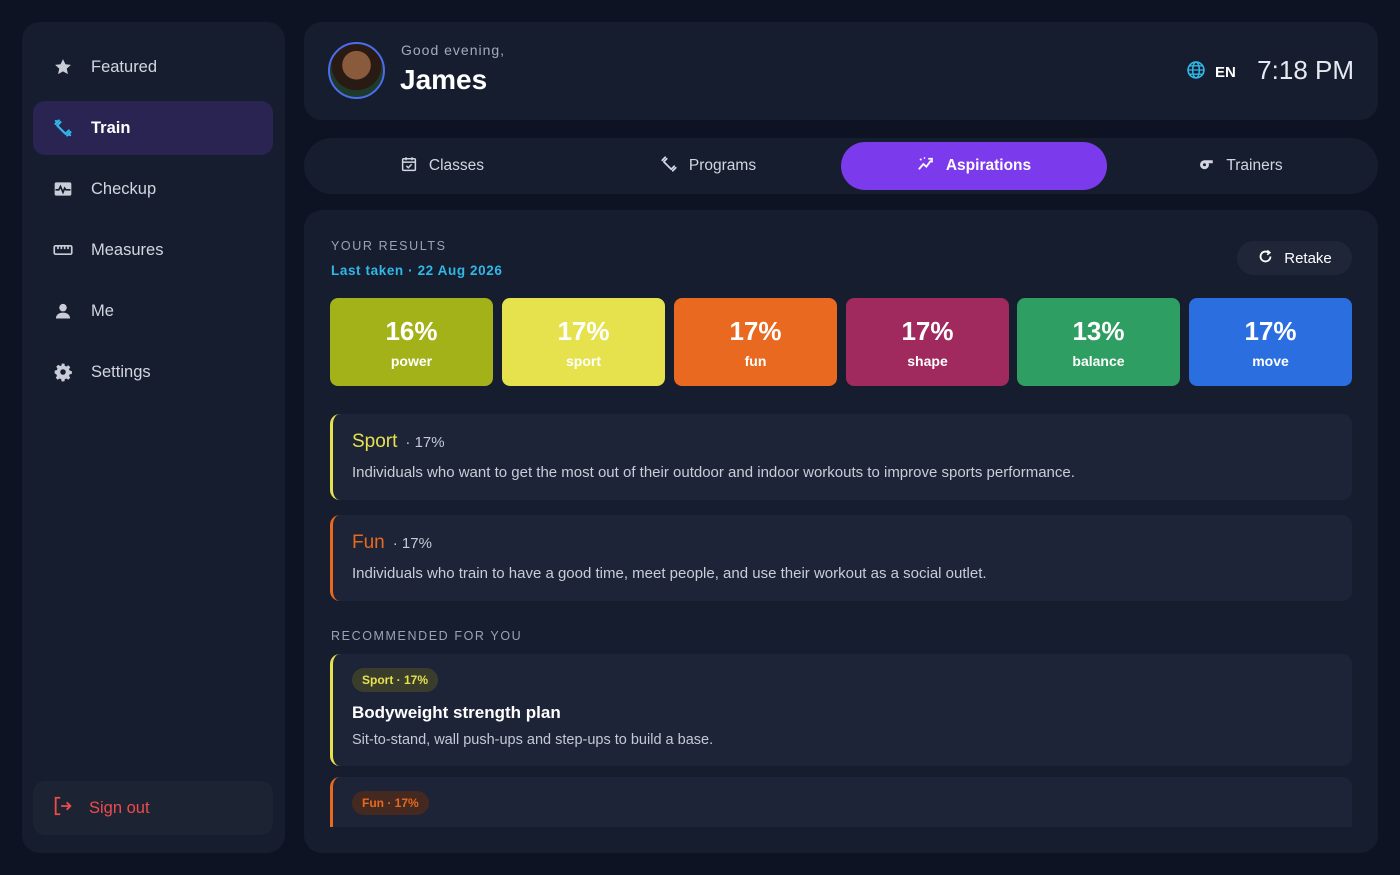 The image size is (1400, 875). I want to click on whistle-icon, so click(1206, 166).